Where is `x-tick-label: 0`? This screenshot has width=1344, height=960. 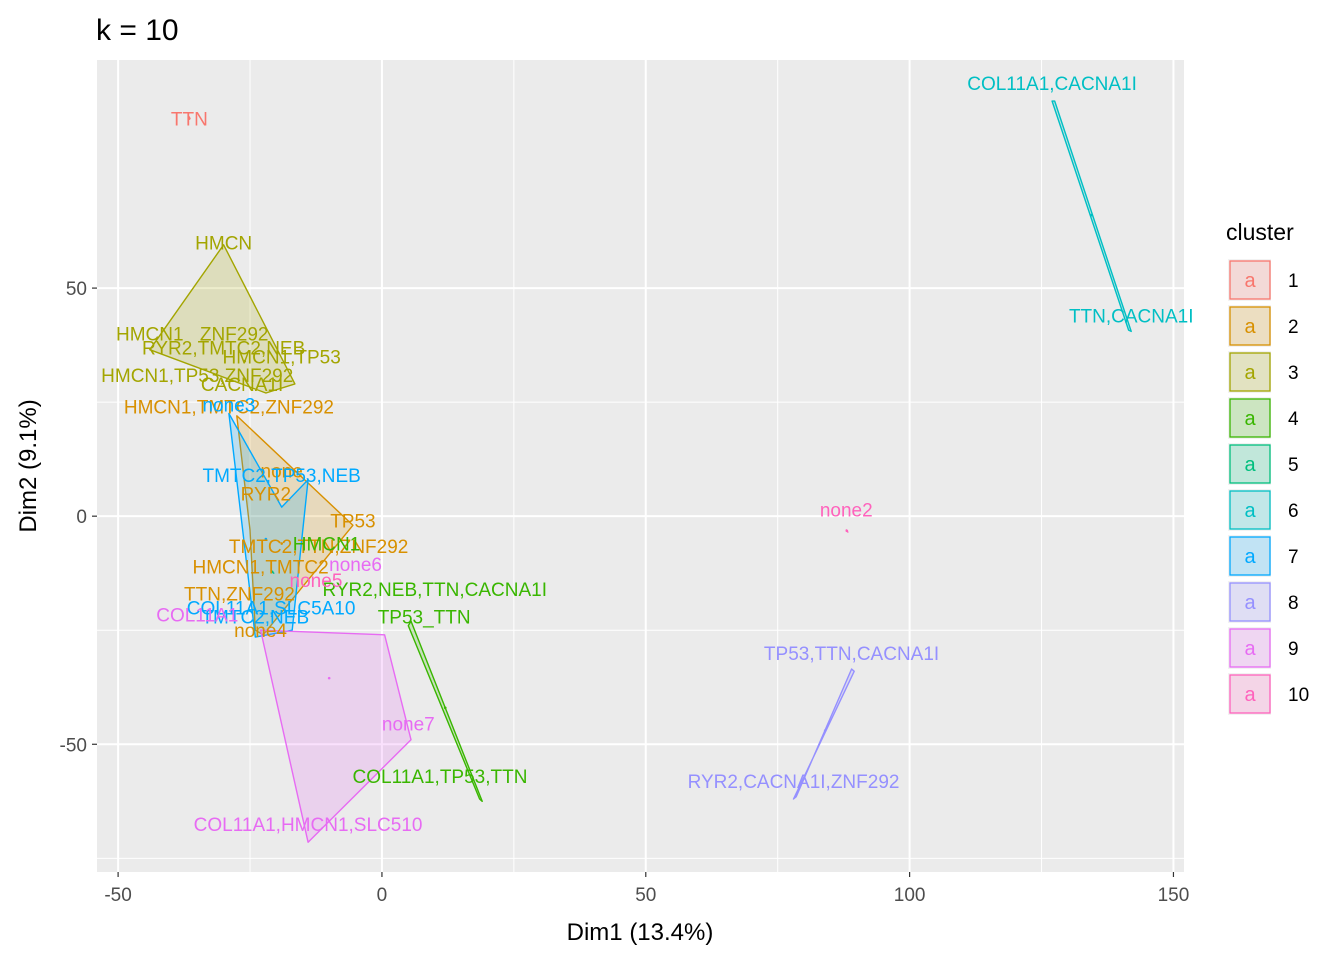 x-tick-label: 0 is located at coordinates (382, 895).